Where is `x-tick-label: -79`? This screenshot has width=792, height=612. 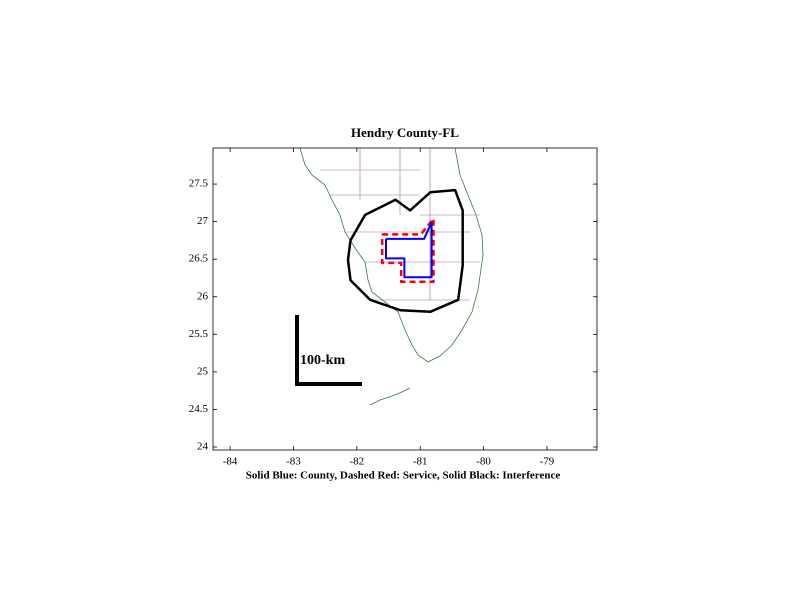 x-tick-label: -79 is located at coordinates (547, 462).